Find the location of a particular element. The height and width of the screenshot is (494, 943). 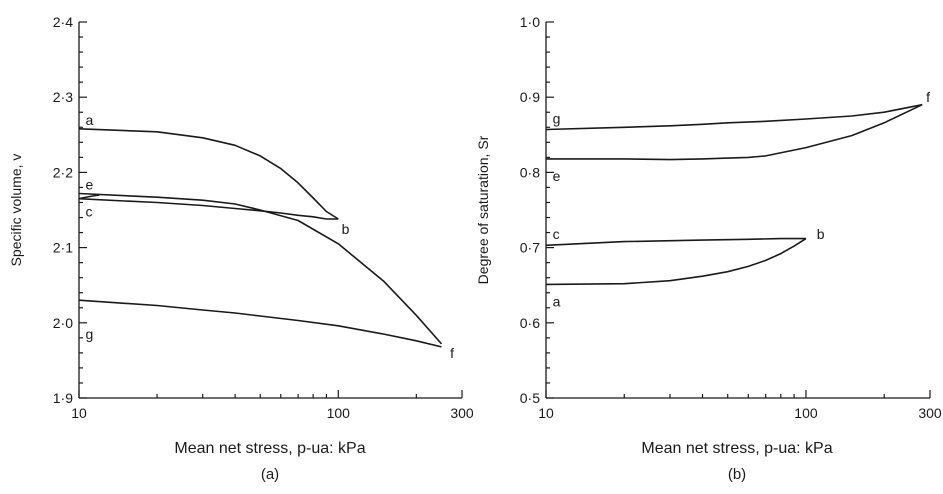

chart-a-panel-label: (a) is located at coordinates (270, 474).